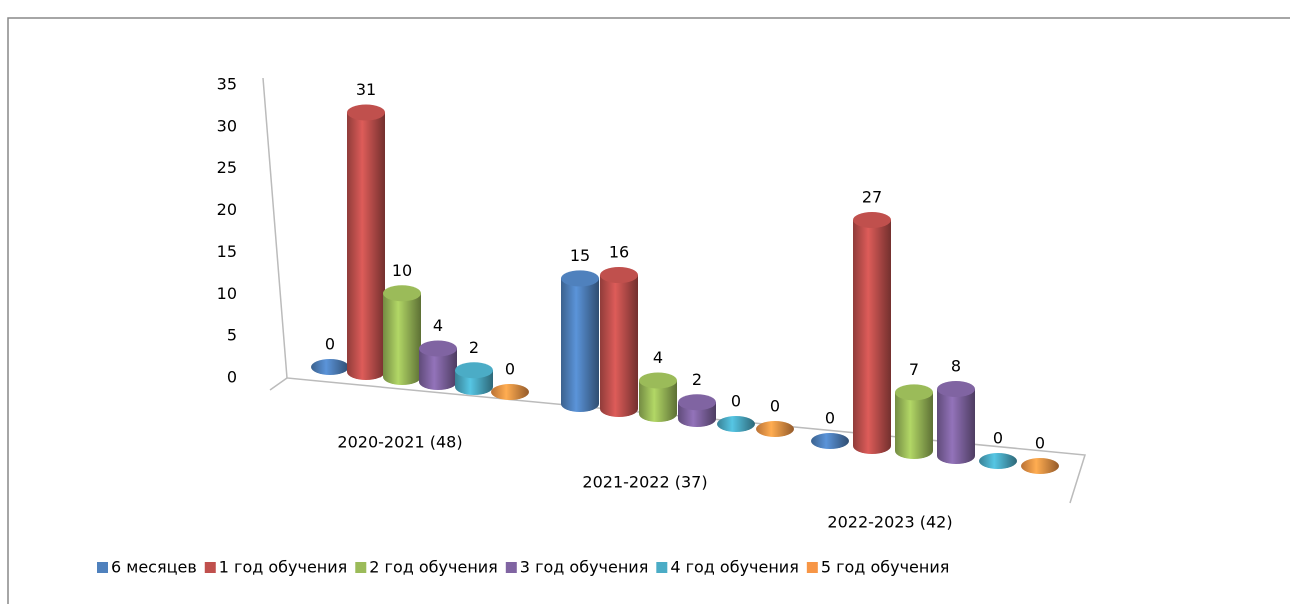 Image resolution: width=1290 pixels, height=604 pixels. What do you see at coordinates (580, 255) in the screenshot?
I see `data-label: 15` at bounding box center [580, 255].